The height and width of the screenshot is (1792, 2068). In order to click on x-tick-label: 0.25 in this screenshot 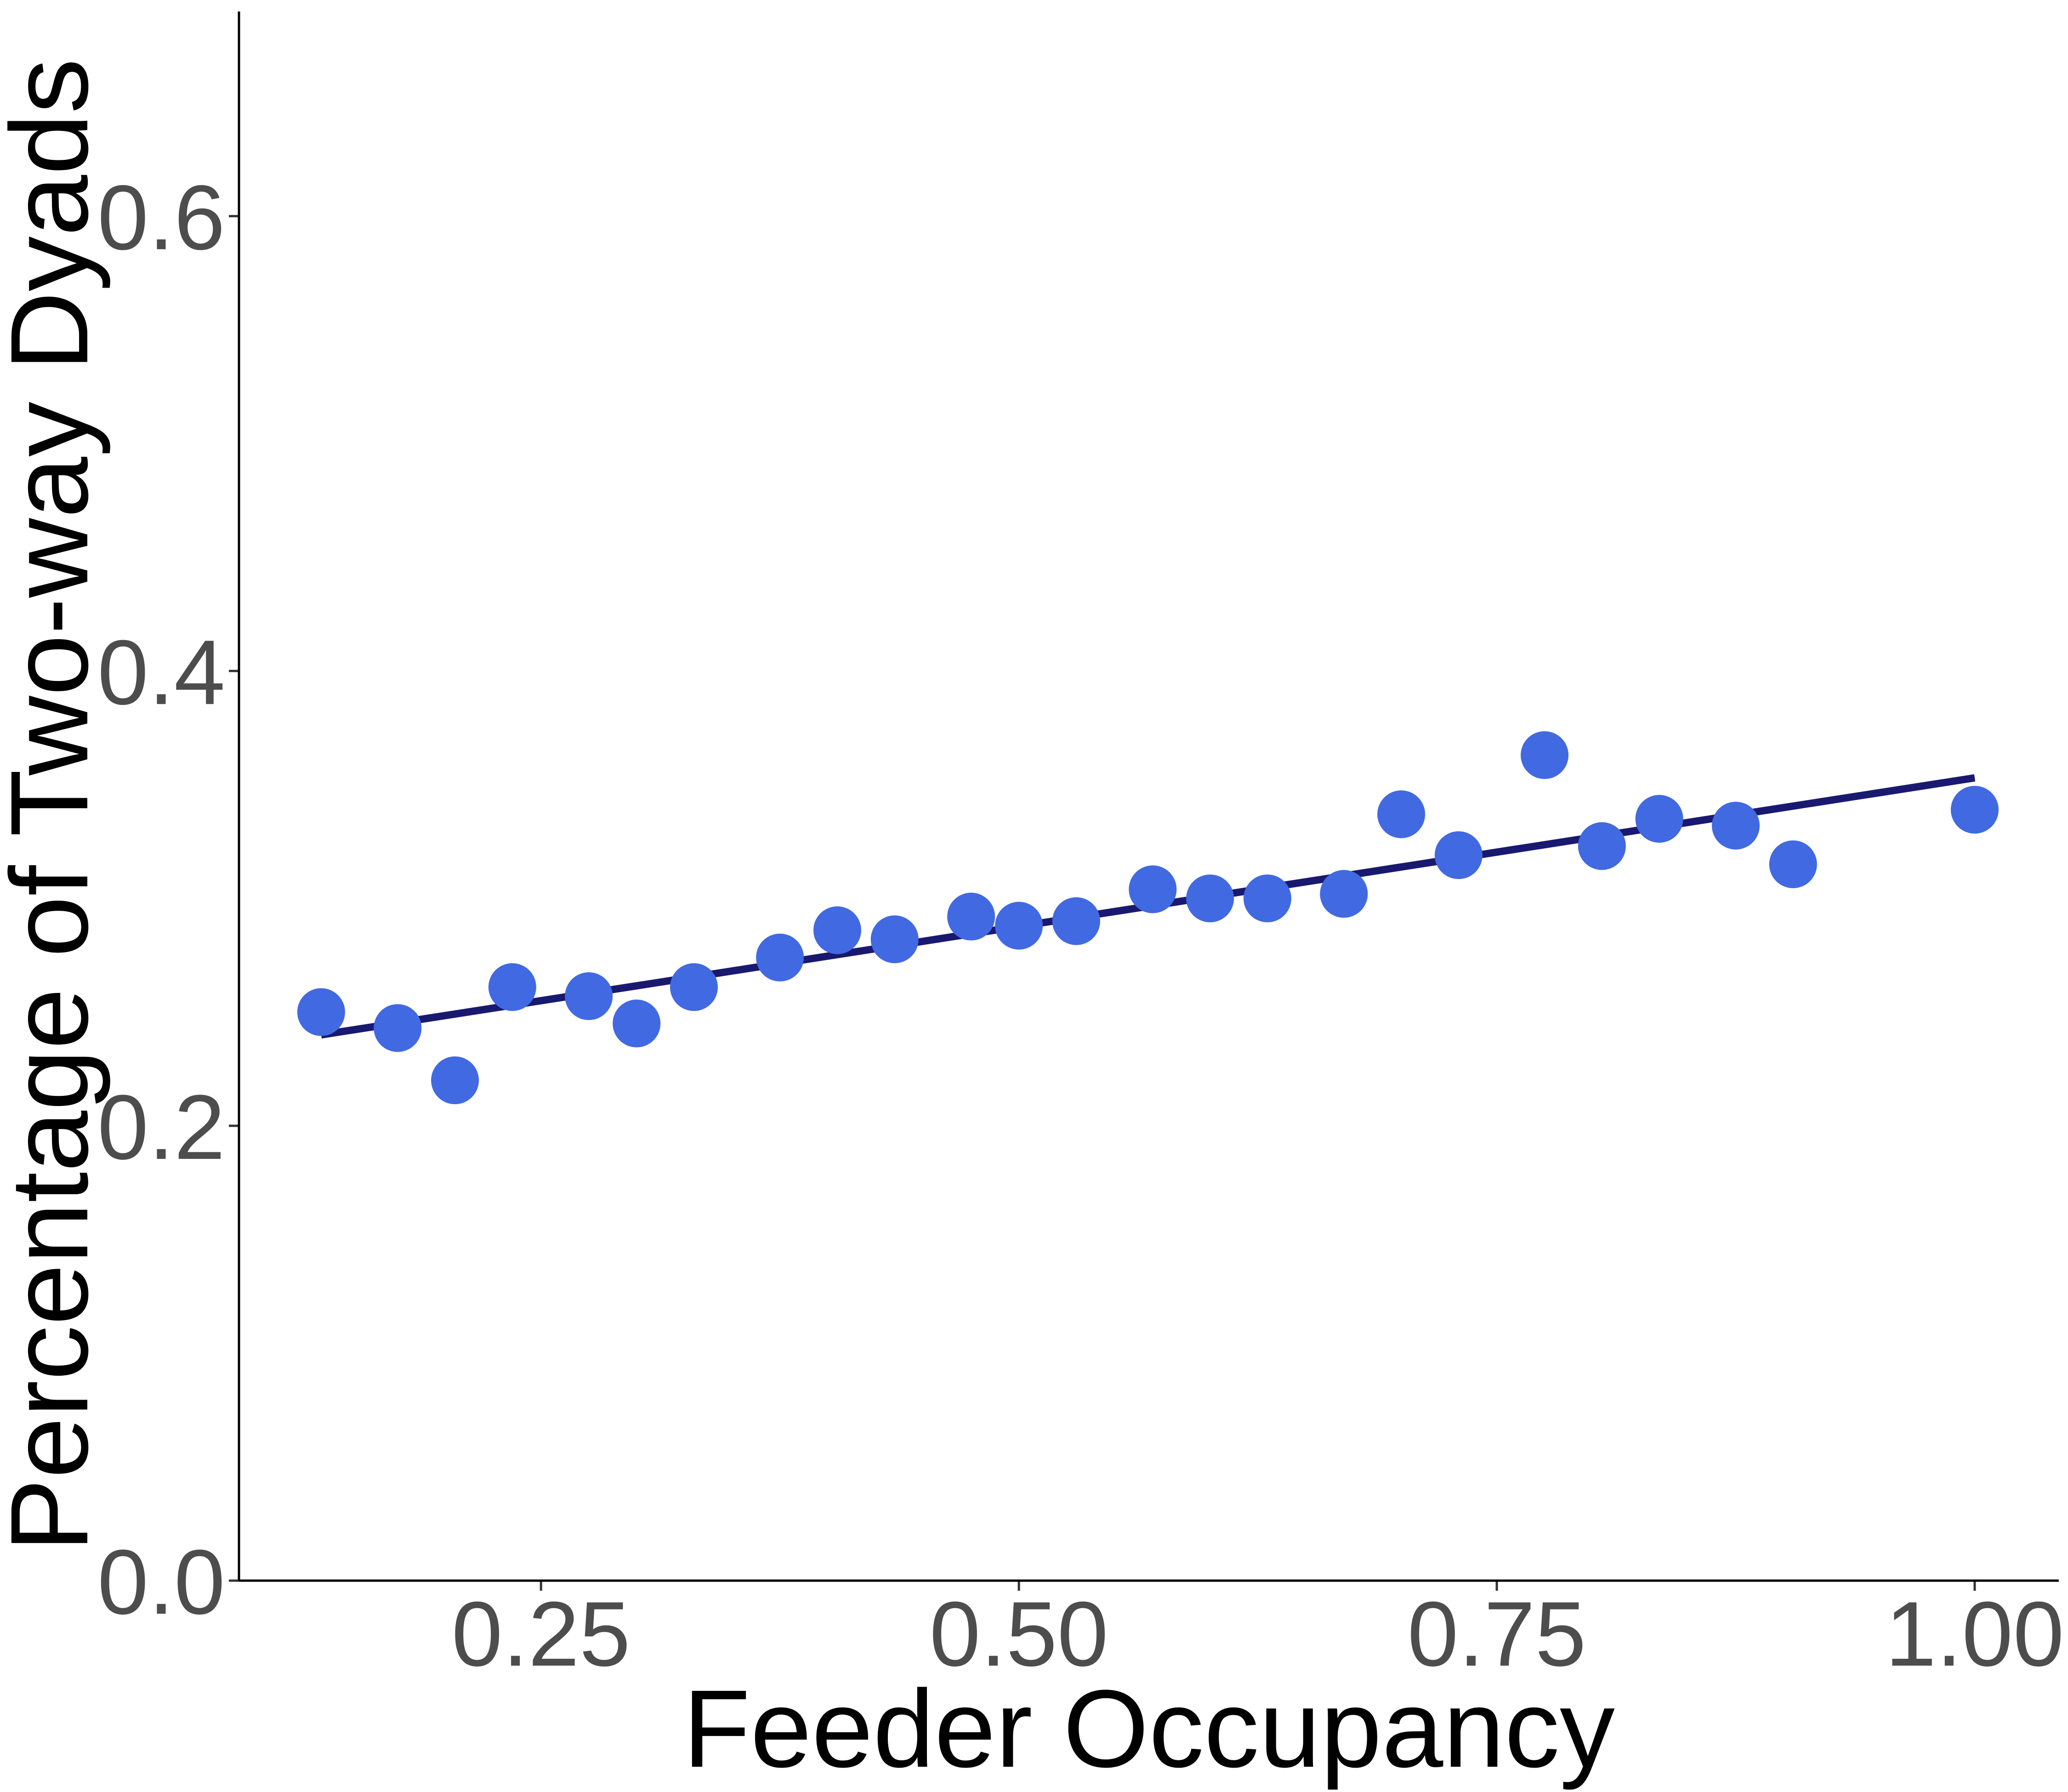, I will do `click(541, 1634)`.